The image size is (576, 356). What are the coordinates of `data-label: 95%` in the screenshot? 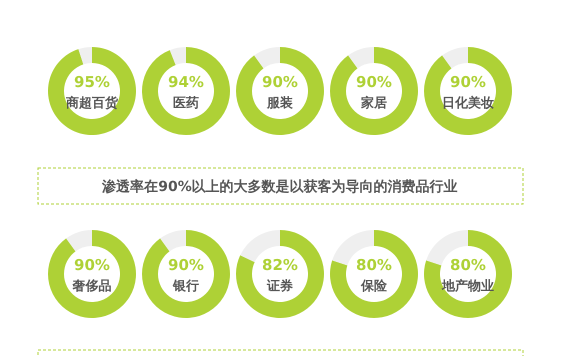 It's located at (92, 82).